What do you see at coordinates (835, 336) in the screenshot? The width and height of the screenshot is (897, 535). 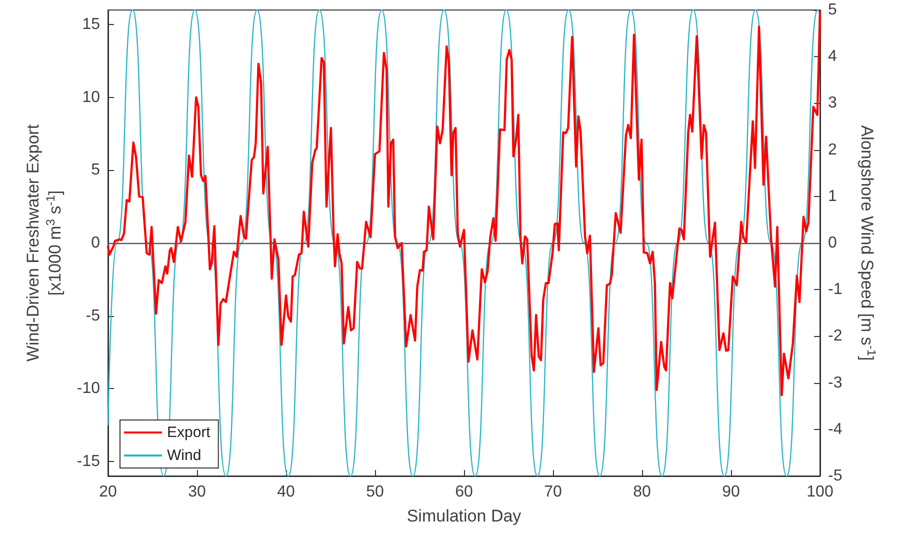 I see `y2-tick-label: -2` at bounding box center [835, 336].